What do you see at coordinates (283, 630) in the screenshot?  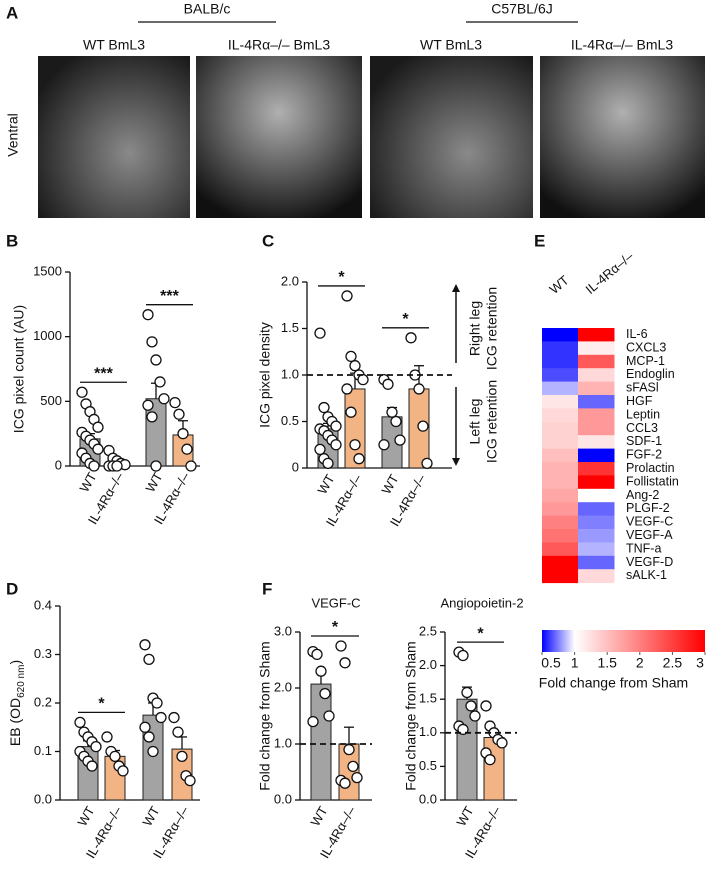 I see `y-tick-label: 3.0` at bounding box center [283, 630].